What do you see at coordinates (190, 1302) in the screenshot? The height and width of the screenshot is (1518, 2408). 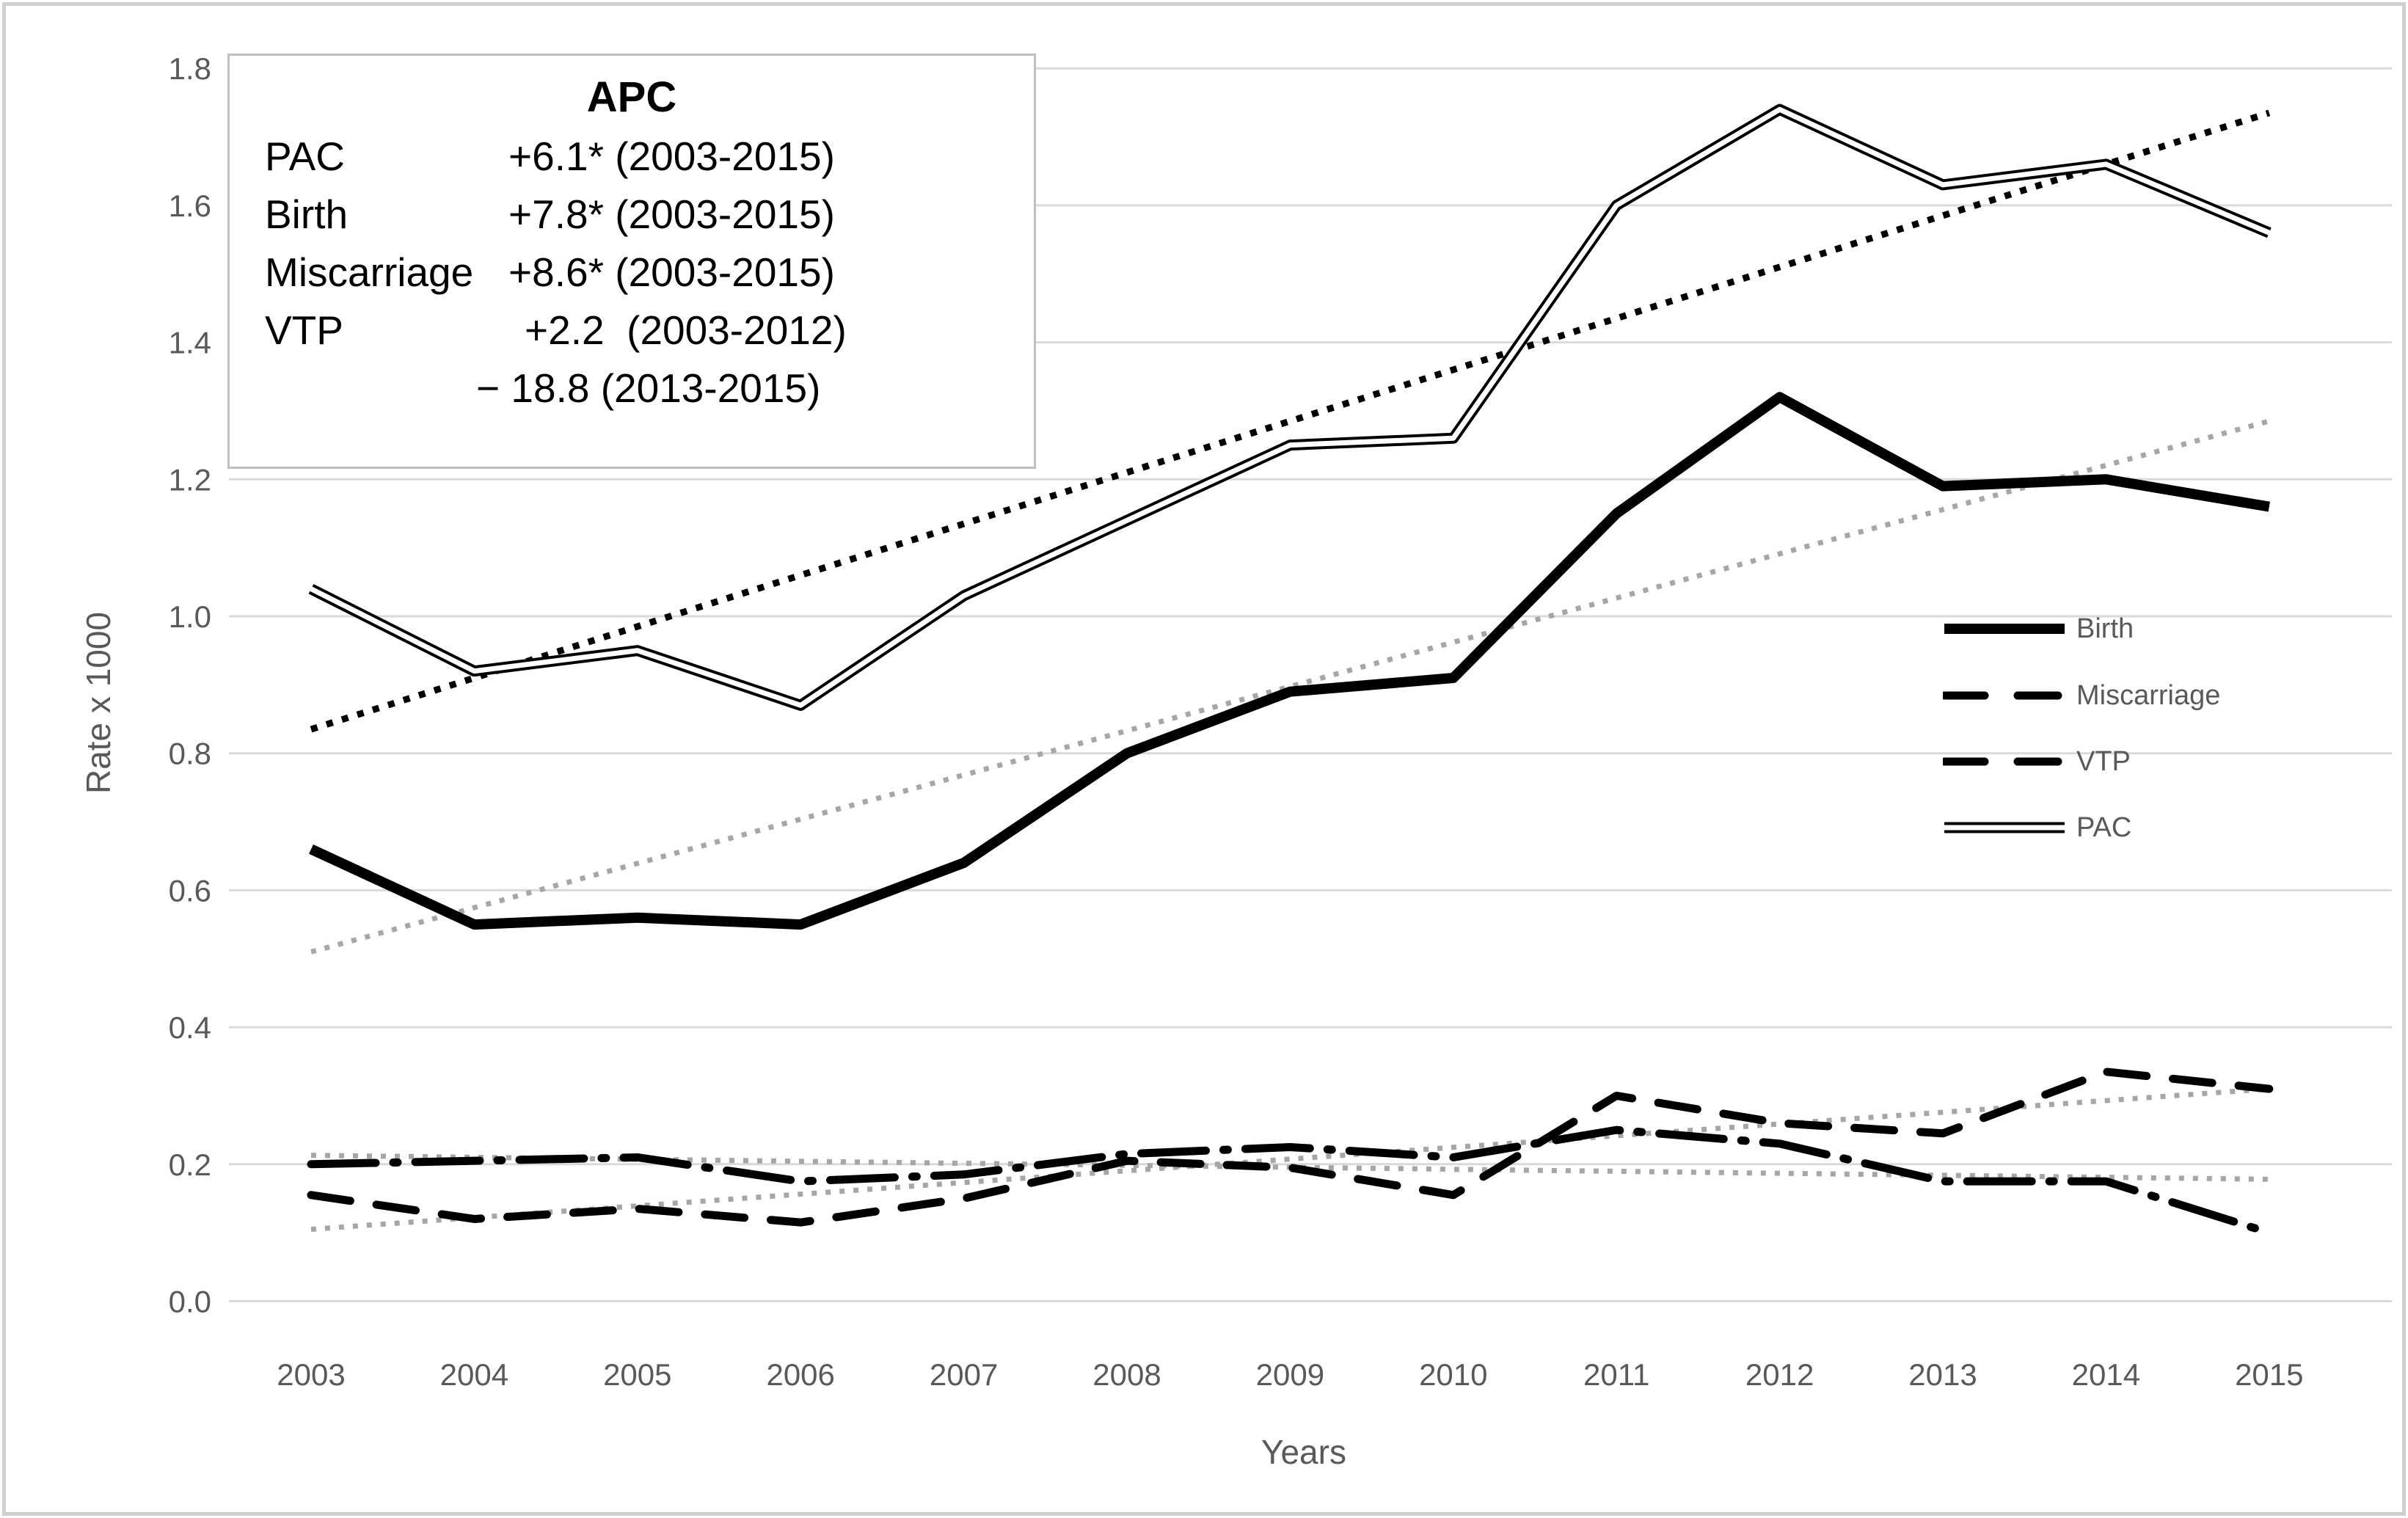 I see `svg-text: 0.0` at bounding box center [190, 1302].